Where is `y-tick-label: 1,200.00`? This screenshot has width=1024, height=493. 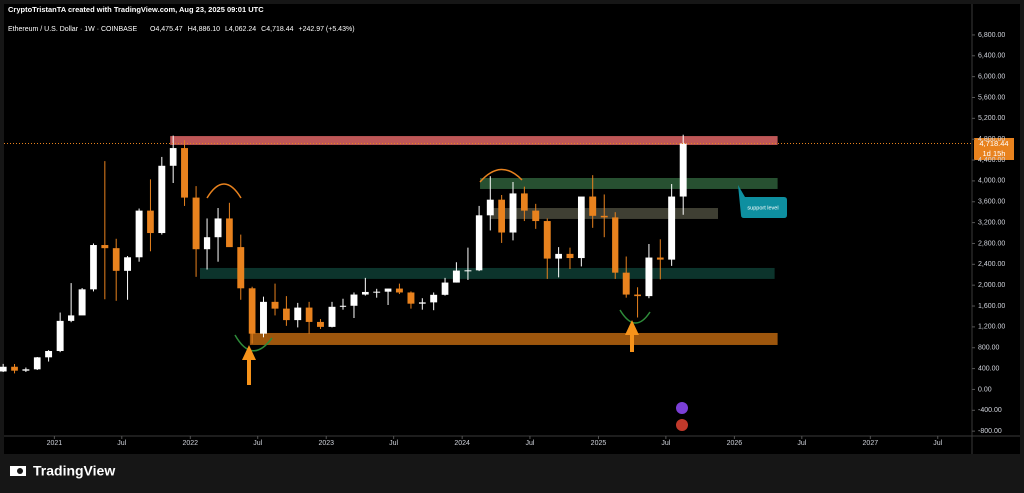 y-tick-label: 1,200.00 is located at coordinates (991, 327).